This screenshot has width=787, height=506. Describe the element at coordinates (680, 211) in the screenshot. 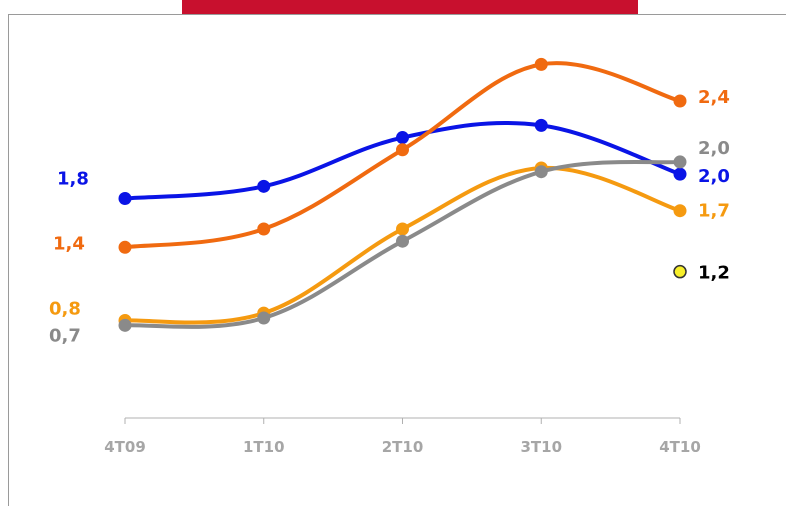

I see `series-2-point-4T10` at that location.